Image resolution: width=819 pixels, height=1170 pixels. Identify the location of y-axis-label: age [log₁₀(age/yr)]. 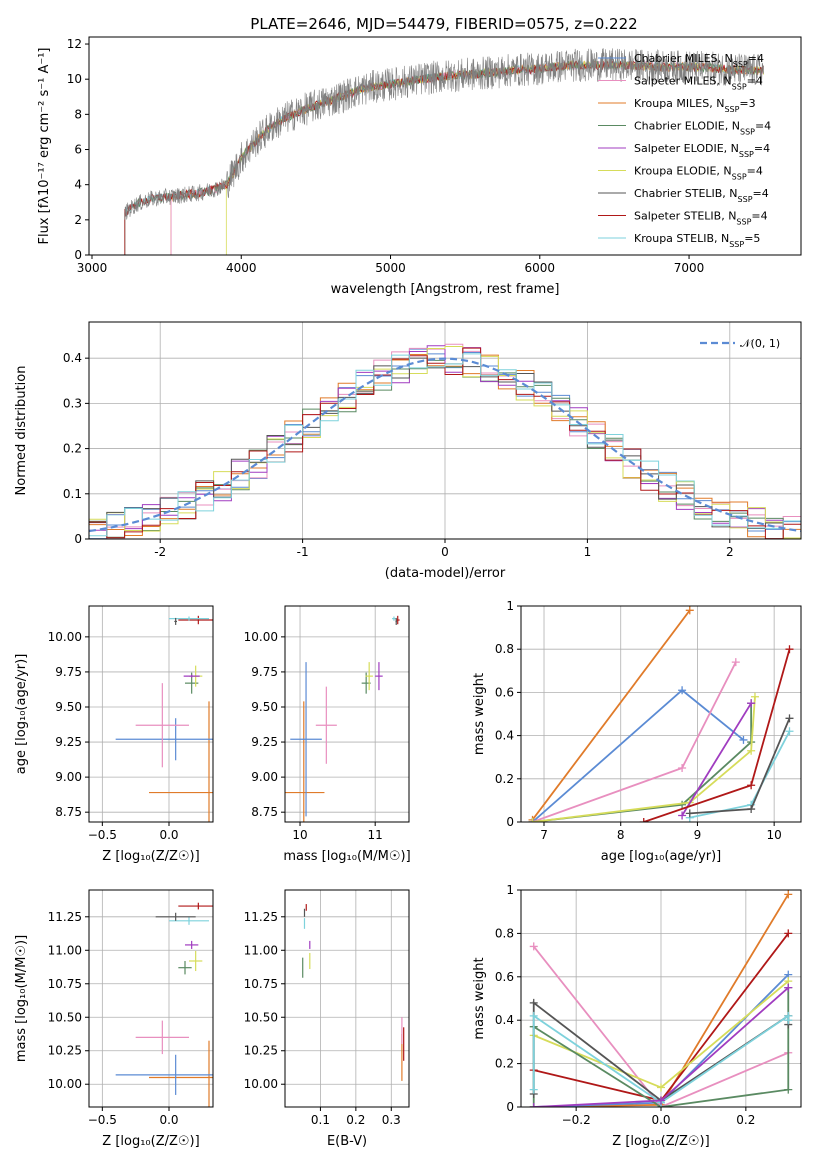
(21, 714).